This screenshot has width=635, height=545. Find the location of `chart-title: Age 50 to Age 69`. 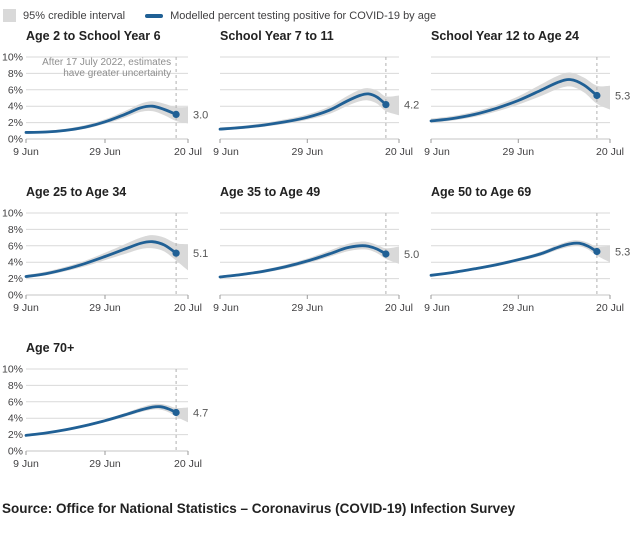

chart-title: Age 50 to Age 69 is located at coordinates (481, 192).